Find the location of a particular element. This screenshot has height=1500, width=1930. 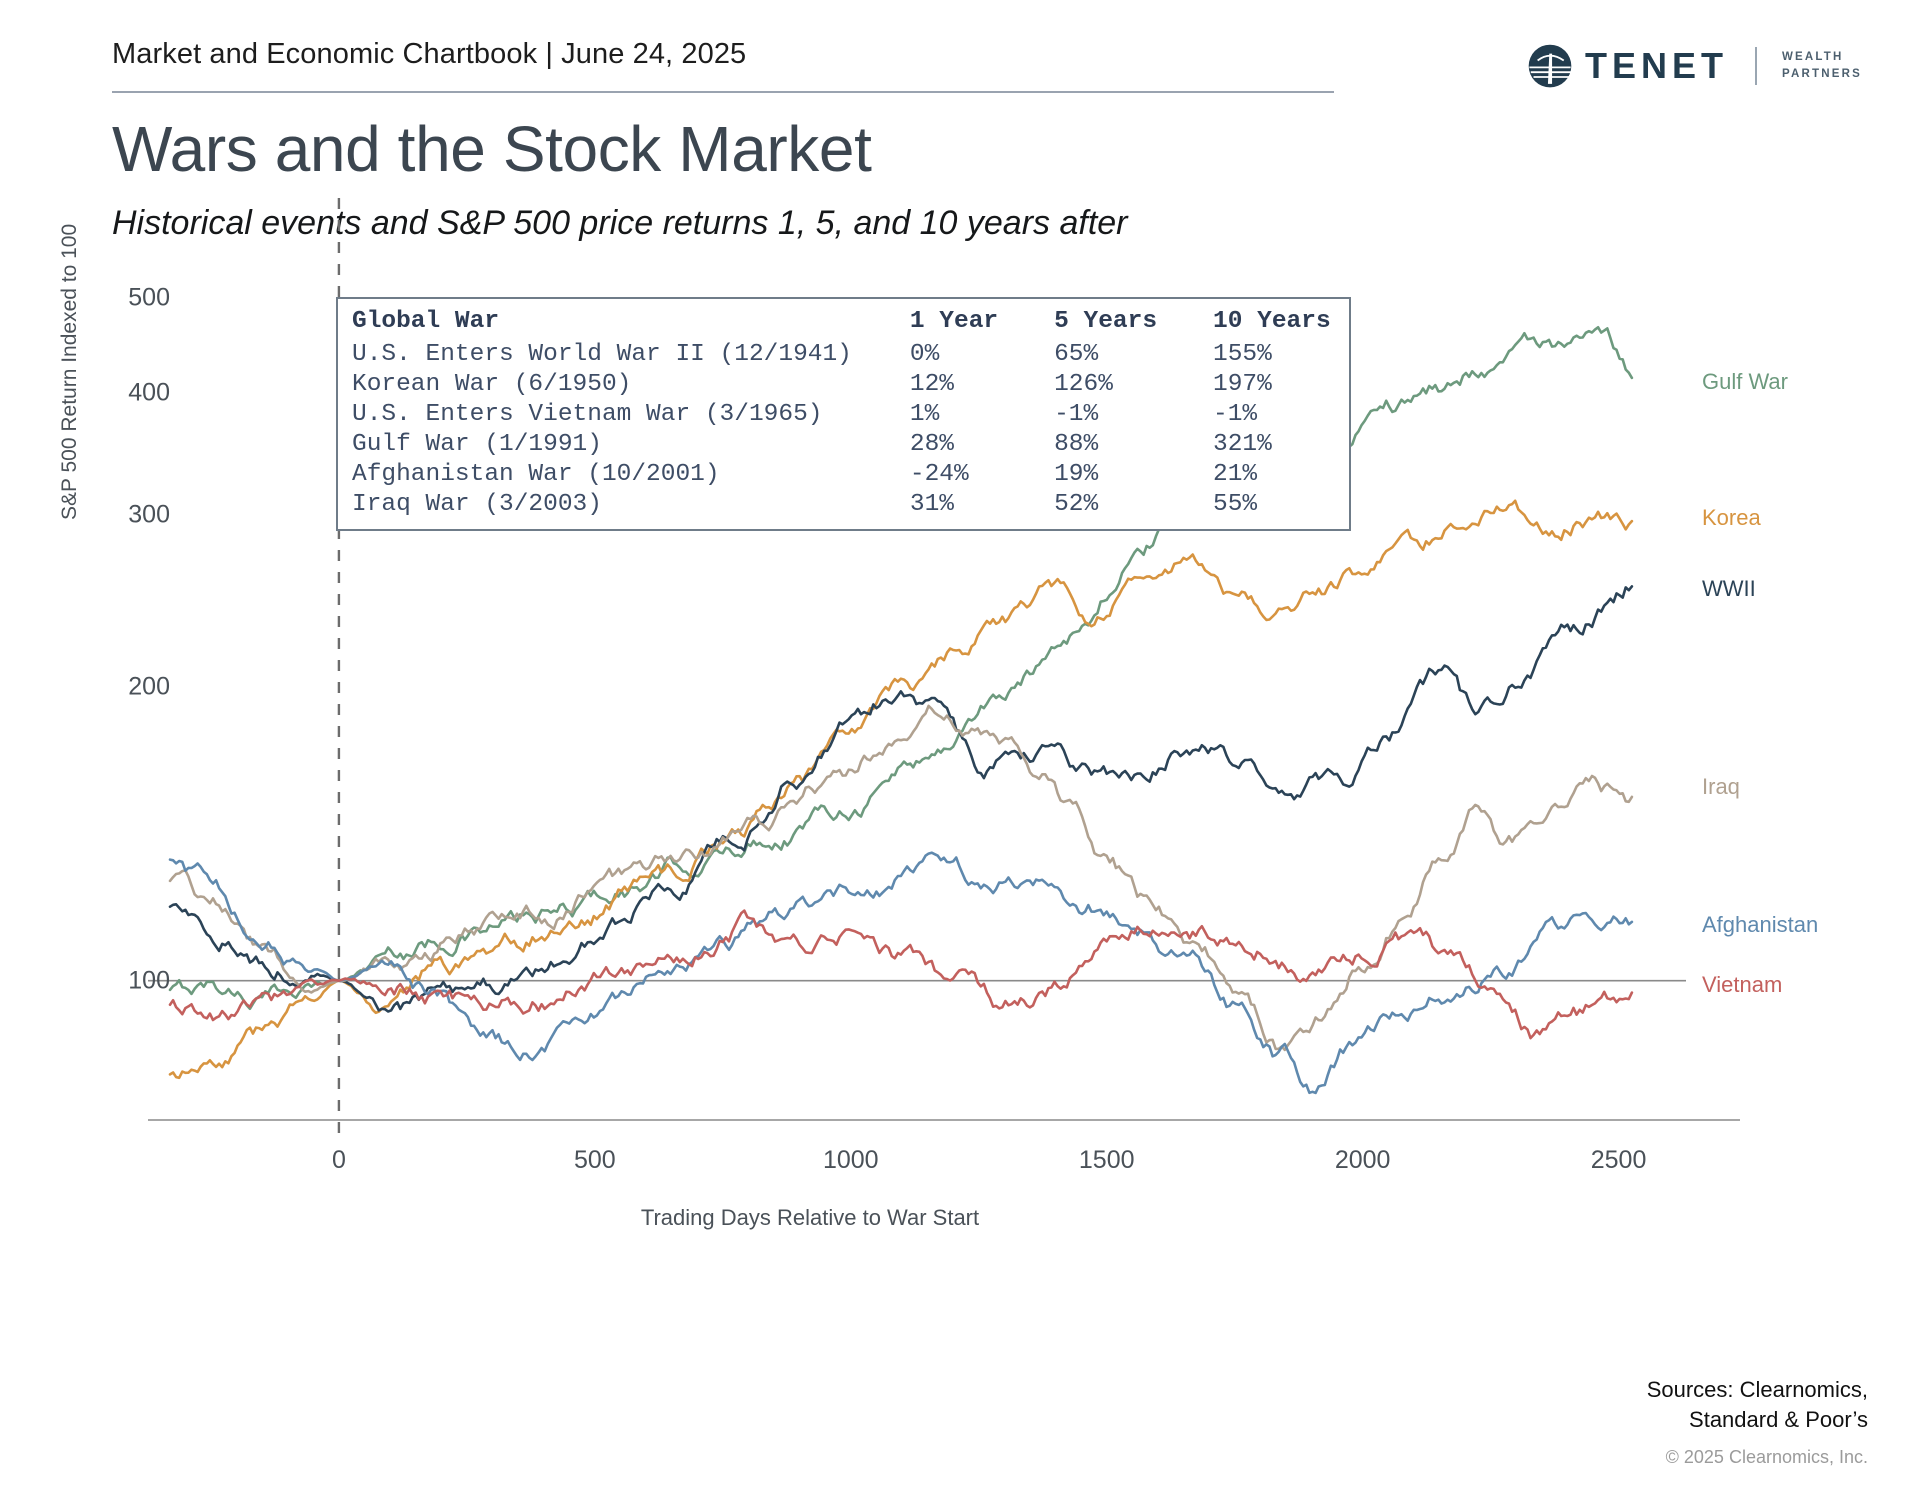

sources-line-2: Standard & Poor’s is located at coordinates (1778, 1420).